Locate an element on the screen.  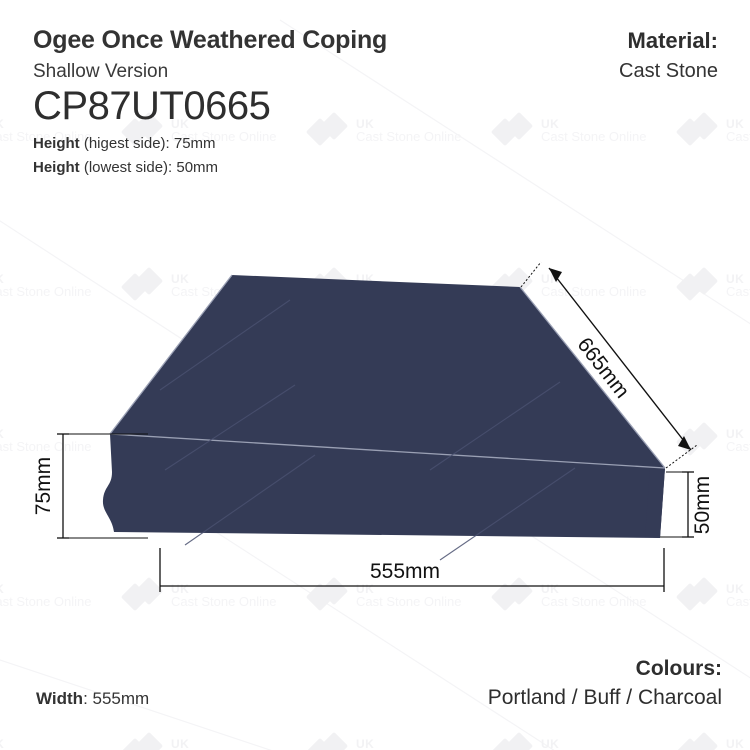
height-lowest-line: Height (lowest side): 50mm is located at coordinates (210, 167).